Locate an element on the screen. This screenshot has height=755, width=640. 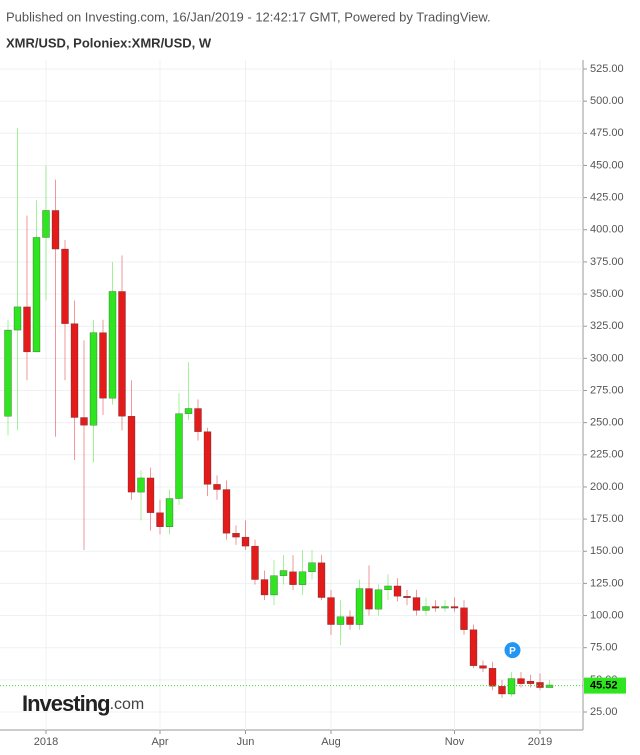
x-tick-label: Jun is located at coordinates (246, 742).